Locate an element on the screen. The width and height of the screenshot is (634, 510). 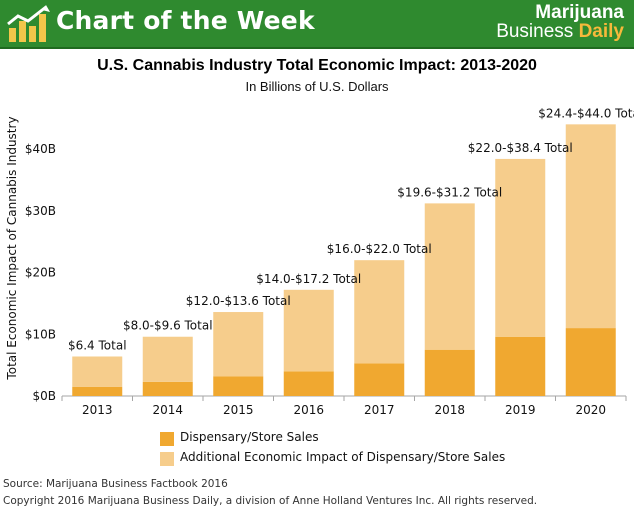
x-tick-label: 2013 is located at coordinates (97, 410).